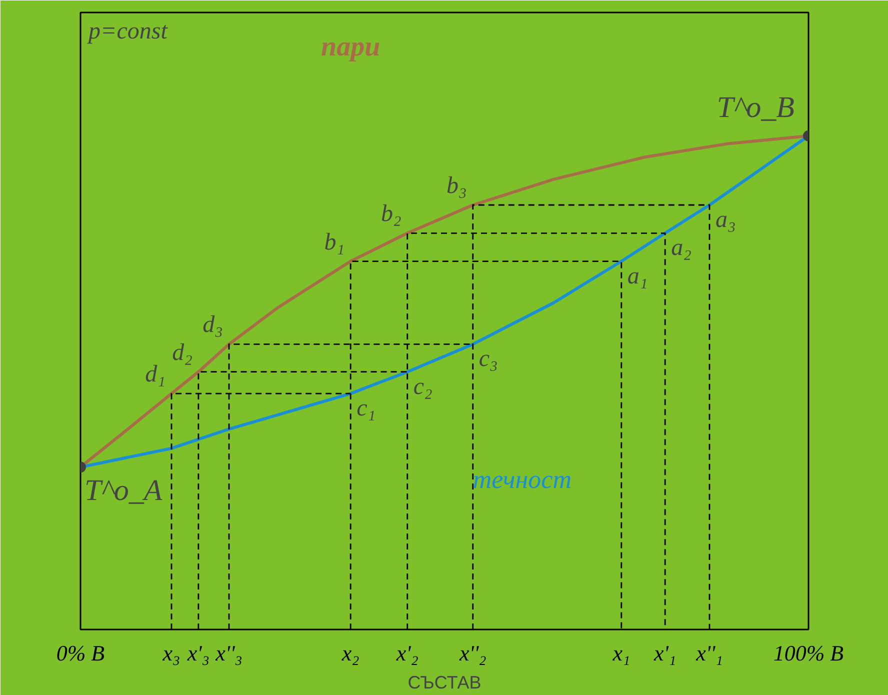 Image resolution: width=888 pixels, height=695 pixels. Describe the element at coordinates (198, 653) in the screenshot. I see `x-tick-label: x'₃` at that location.